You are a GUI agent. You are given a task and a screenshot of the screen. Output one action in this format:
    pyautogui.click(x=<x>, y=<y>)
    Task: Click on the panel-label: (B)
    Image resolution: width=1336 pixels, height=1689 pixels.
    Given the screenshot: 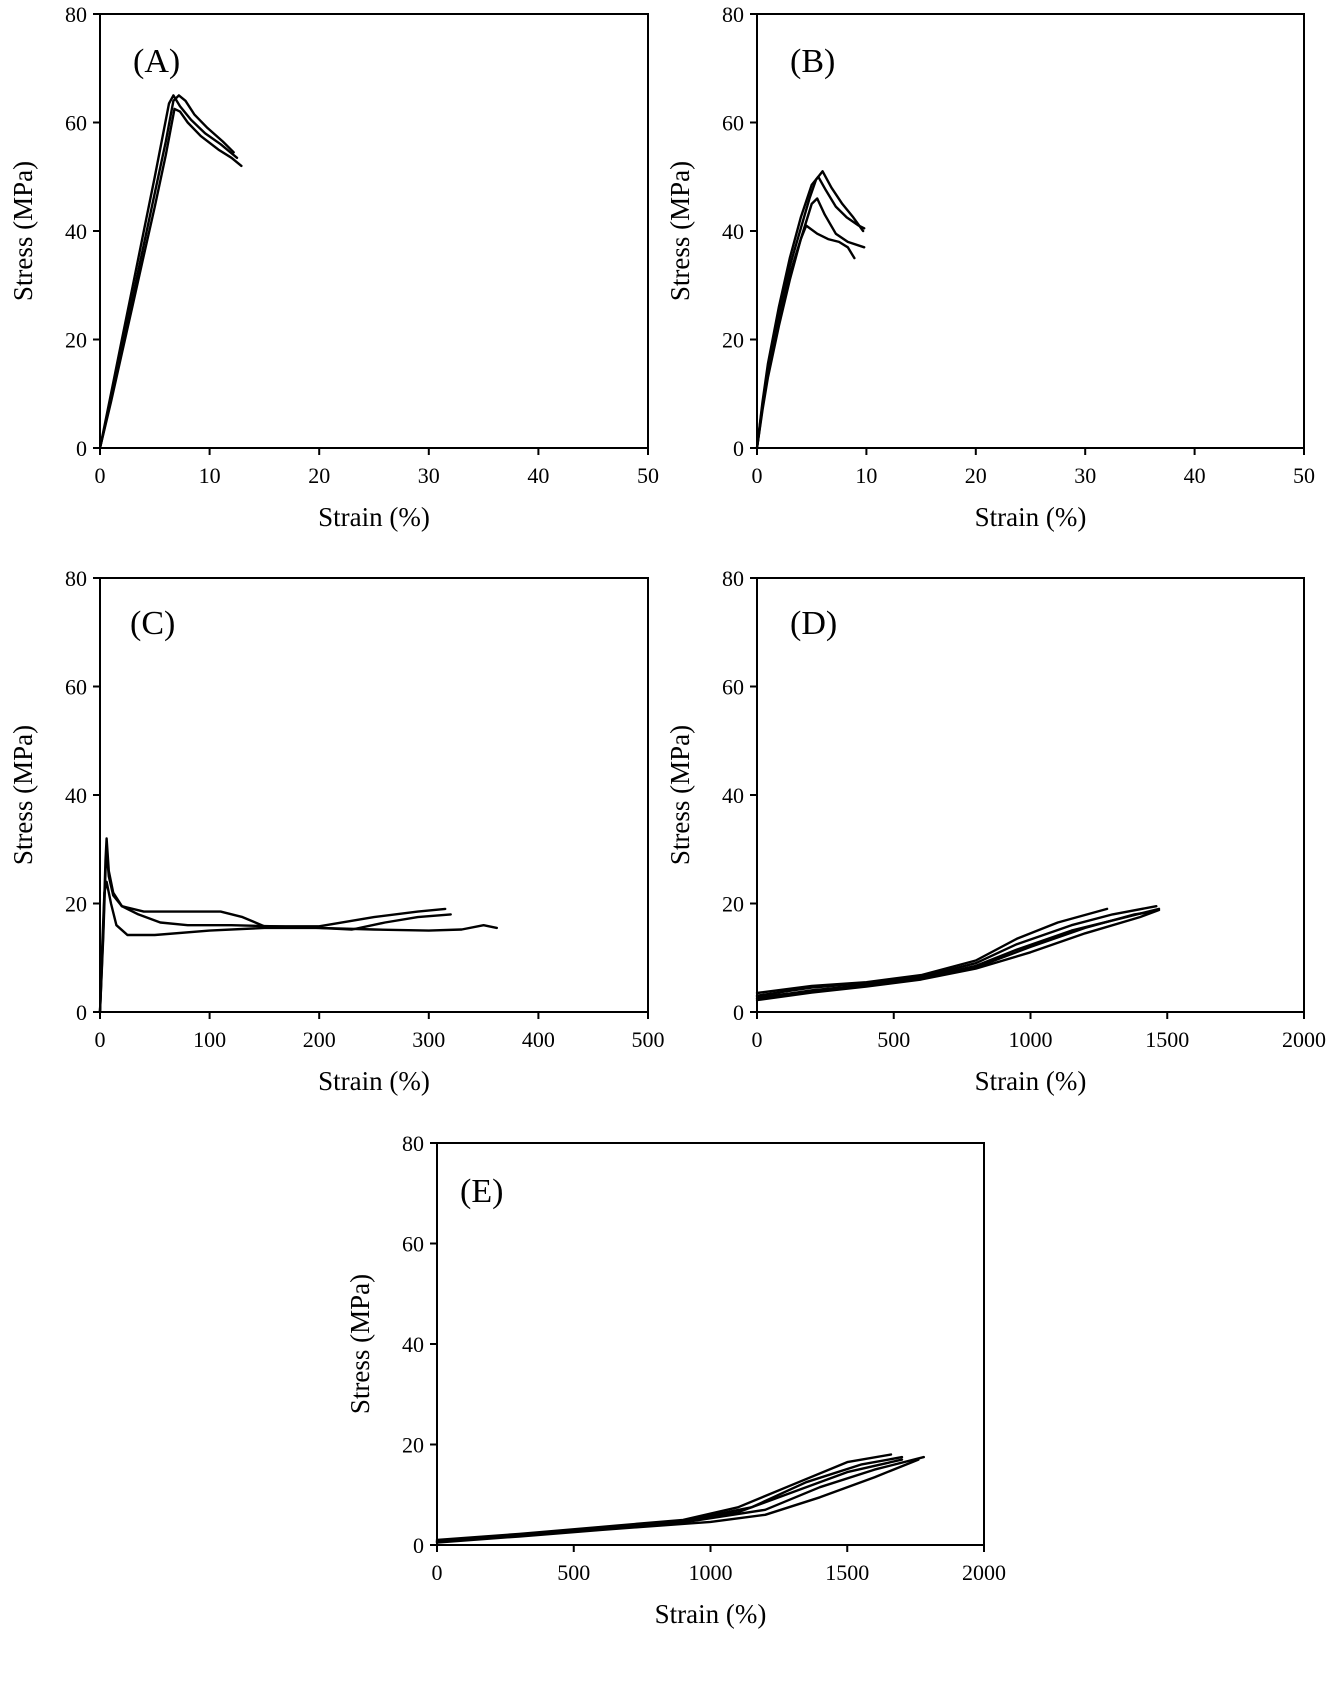 What is the action you would take?
    pyautogui.click(x=812, y=61)
    